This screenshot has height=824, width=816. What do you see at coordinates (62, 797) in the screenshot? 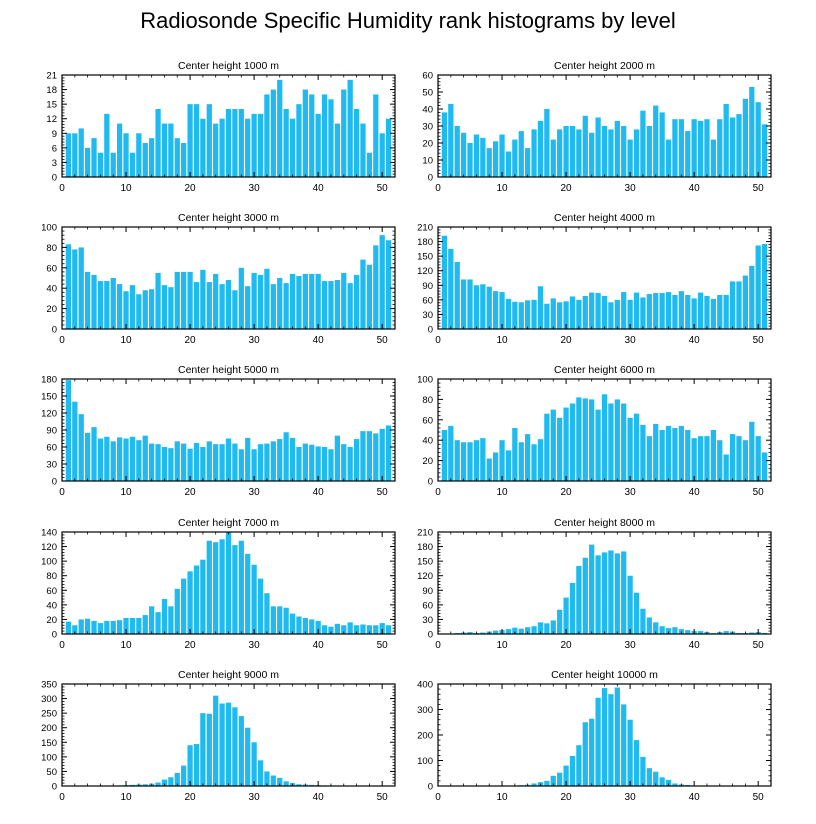
I see `x-tick-label: 0` at bounding box center [62, 797].